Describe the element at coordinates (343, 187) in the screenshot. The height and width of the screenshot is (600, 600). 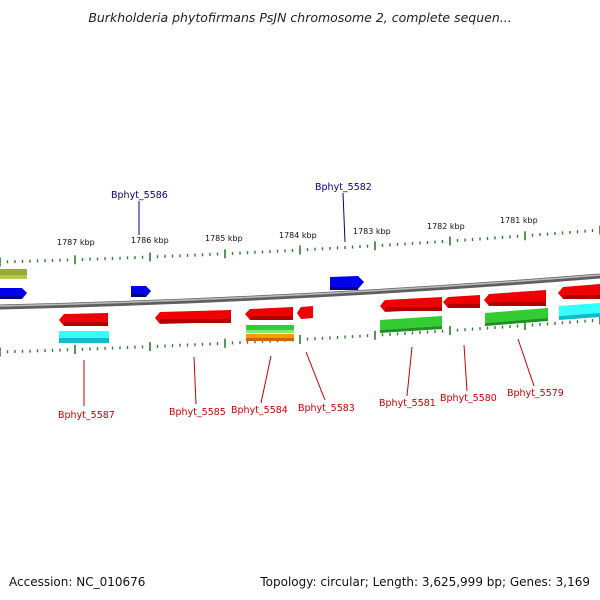
I see `gene-label-bphyt-5582: Bphyt_5582` at that location.